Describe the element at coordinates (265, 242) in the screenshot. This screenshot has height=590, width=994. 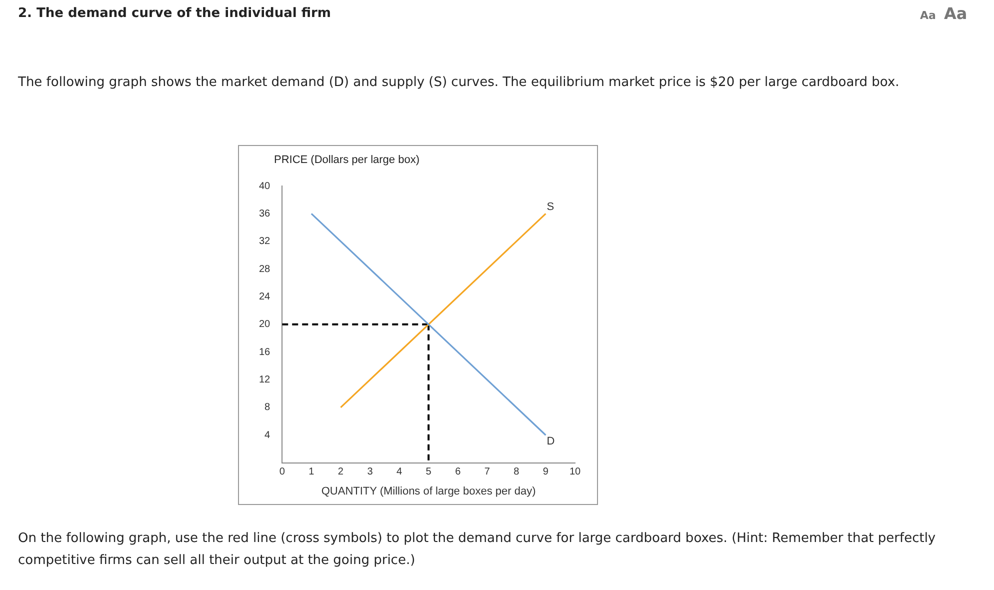
I see `y-tick-label: 32` at that location.